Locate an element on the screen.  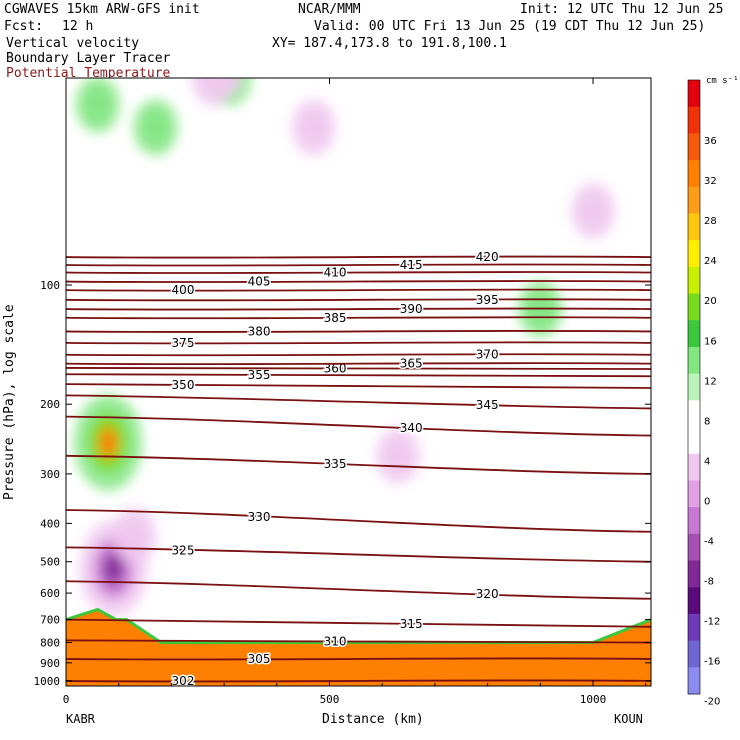
theta-label: 340 is located at coordinates (411, 428).